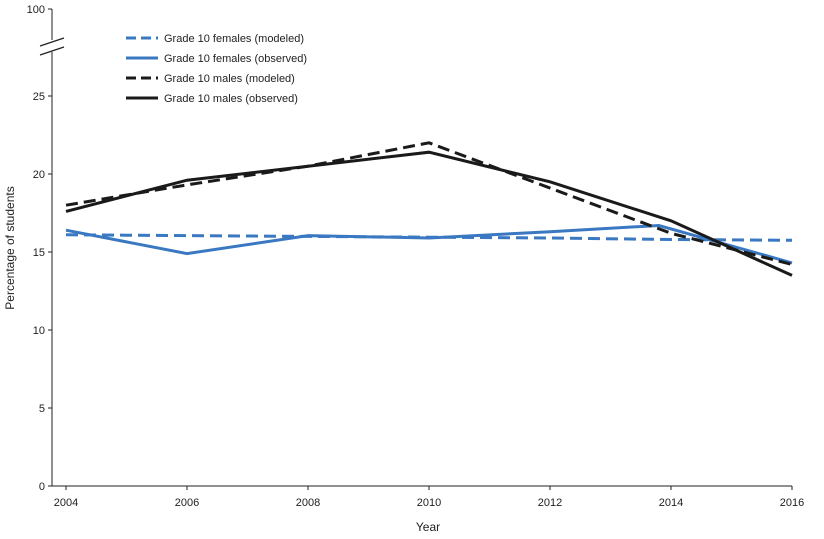 This screenshot has height=539, width=824. Describe the element at coordinates (42, 409) in the screenshot. I see `y-tick-label: 5` at that location.